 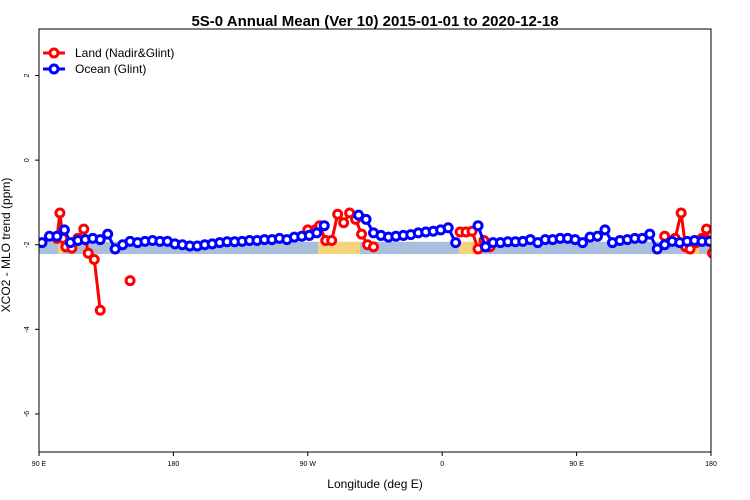 I want to click on x-tick-label-2: 90 W, so click(x=308, y=464).